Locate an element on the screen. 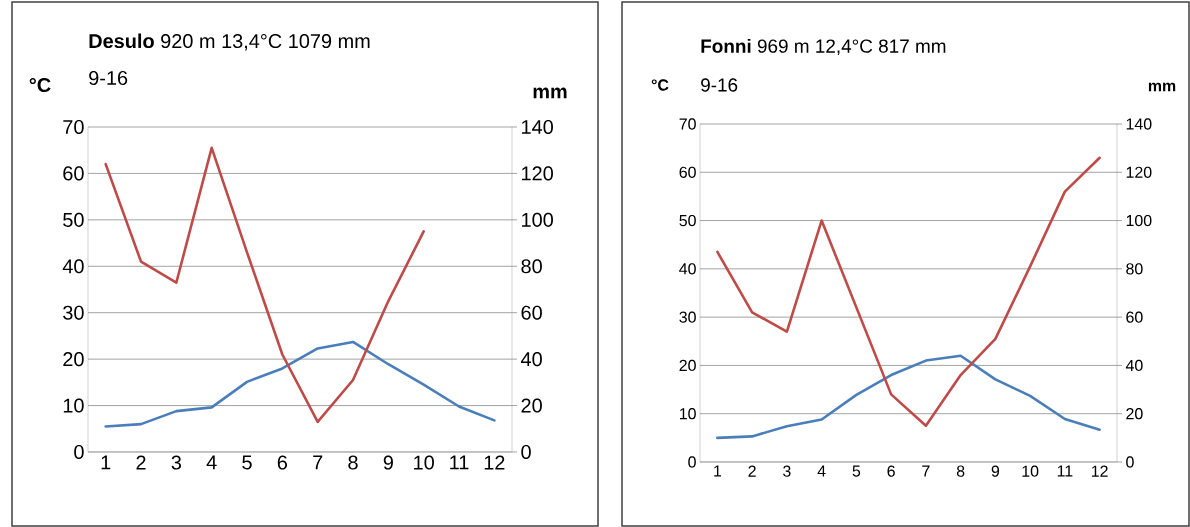 Image resolution: width=1190 pixels, height=527 pixels. chart-title: Fonni 969 m 12,4°C 817 mm is located at coordinates (823, 47).